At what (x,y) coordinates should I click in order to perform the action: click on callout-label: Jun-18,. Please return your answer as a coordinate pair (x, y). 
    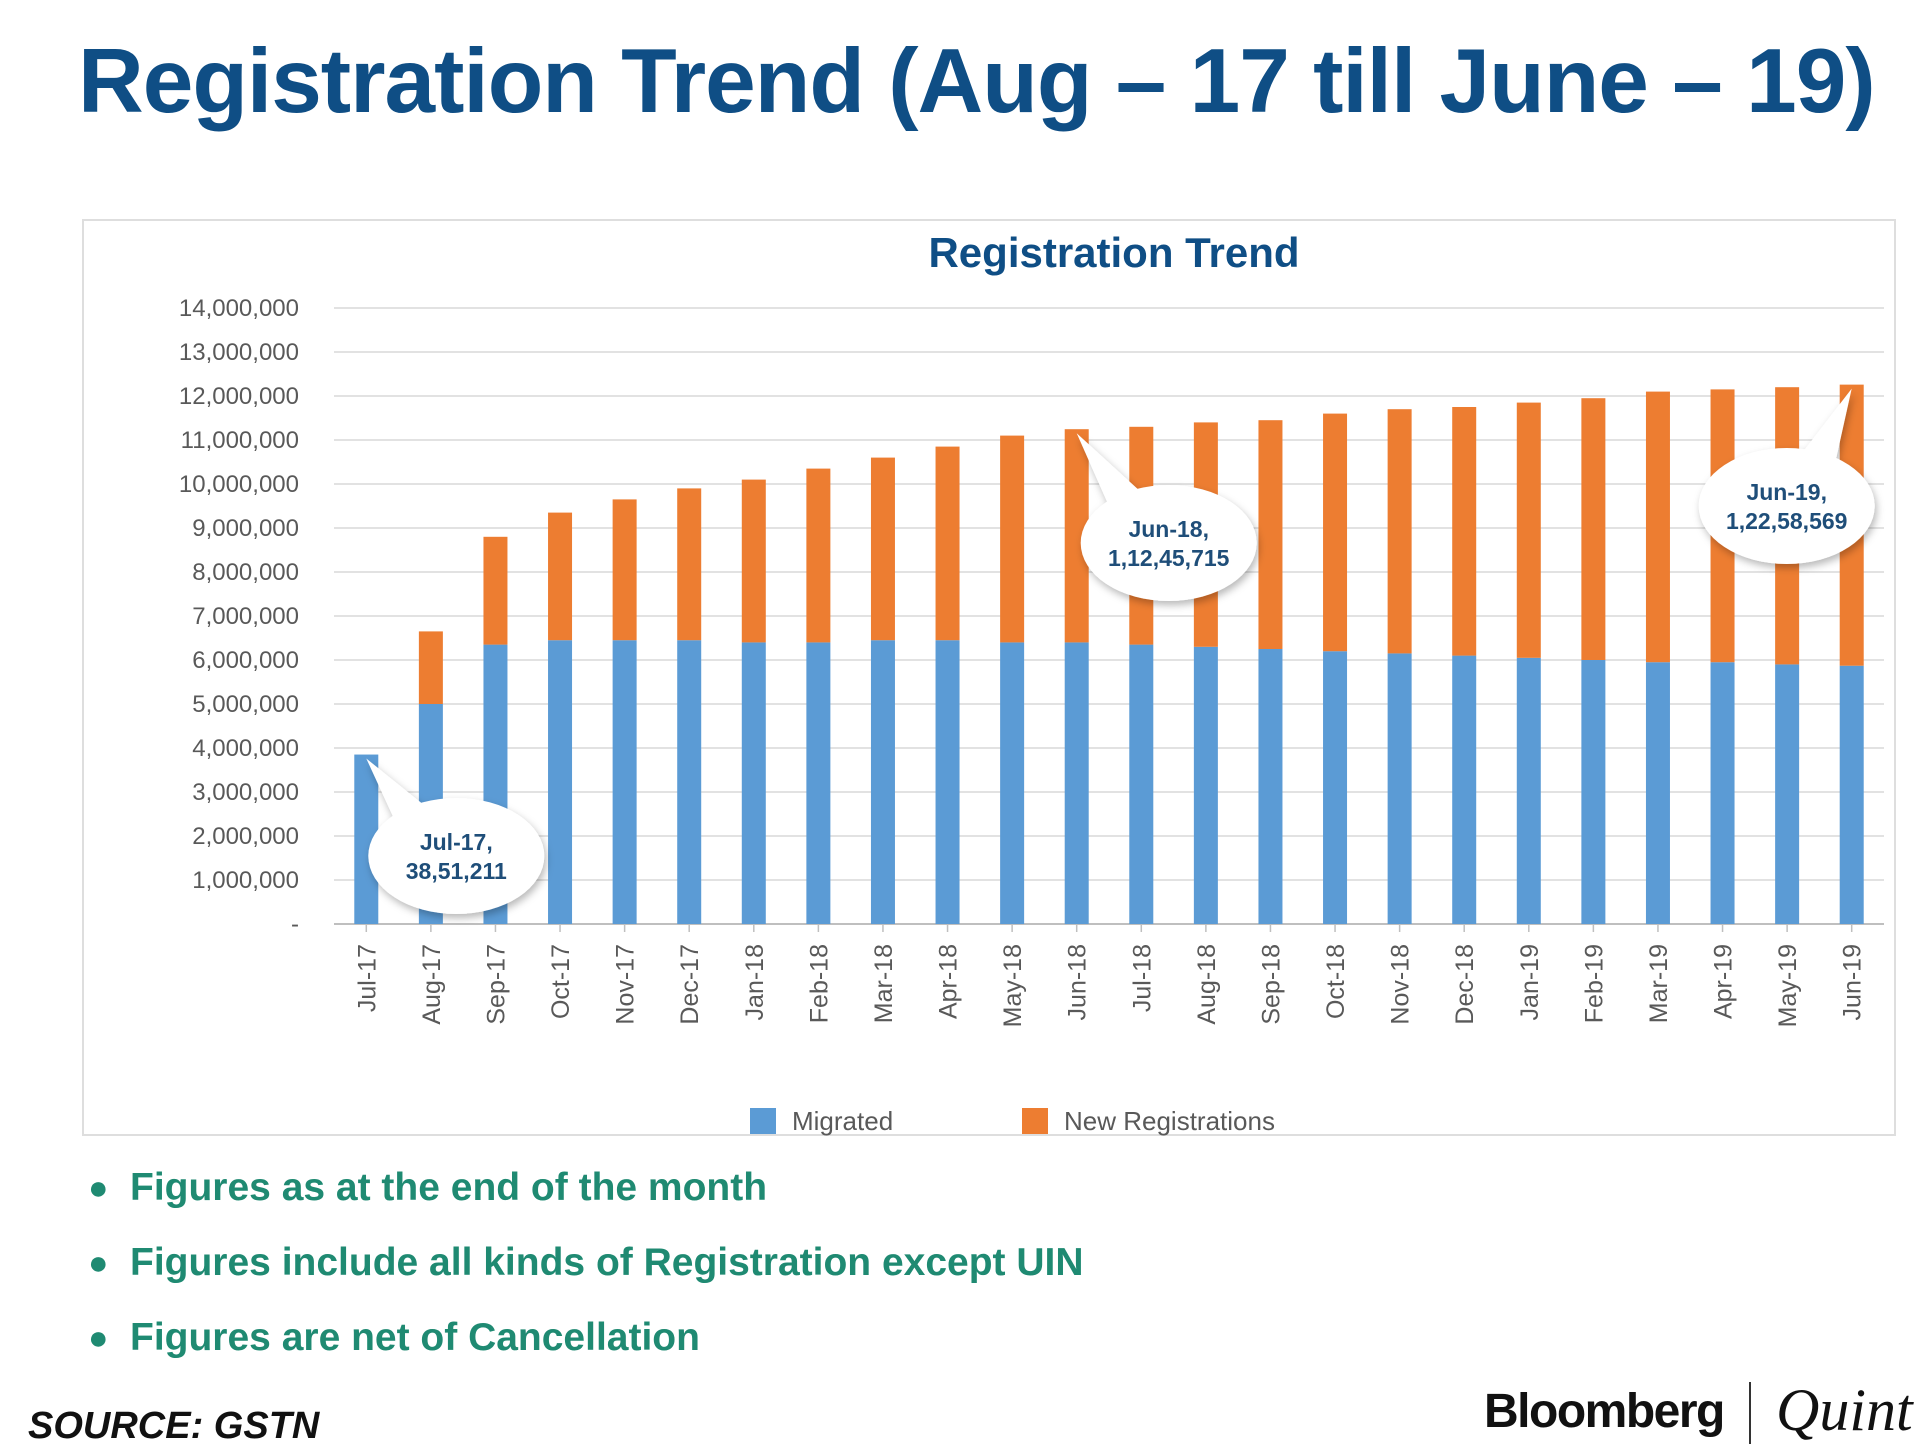
    Looking at the image, I should click on (1168, 529).